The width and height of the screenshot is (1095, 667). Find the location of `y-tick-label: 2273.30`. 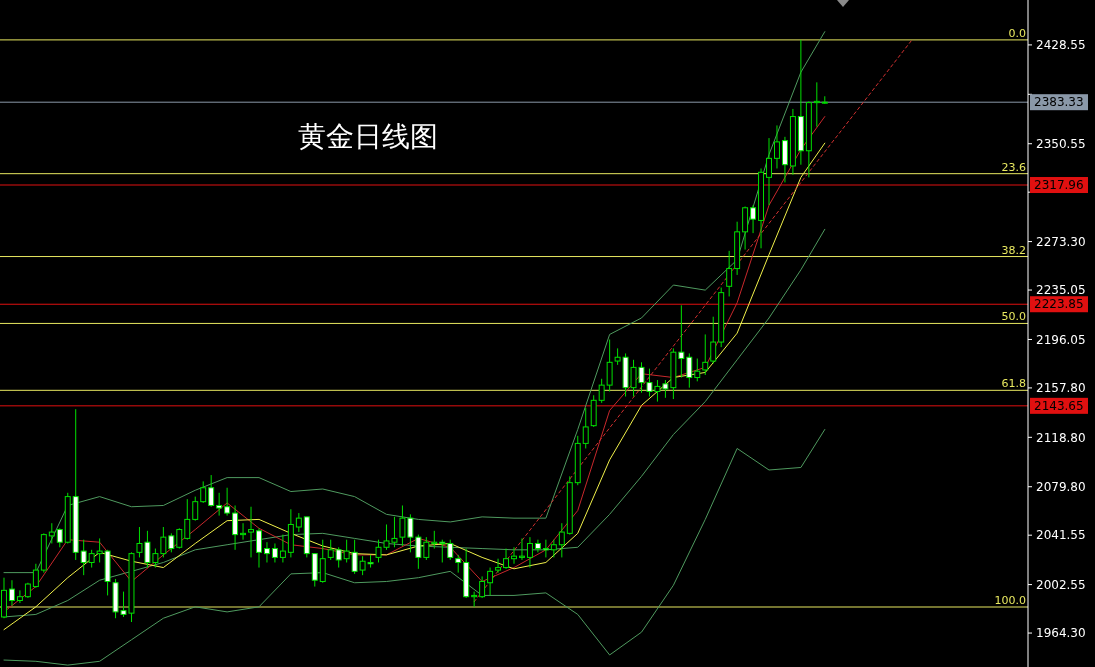

y-tick-label: 2273.30 is located at coordinates (1061, 241).